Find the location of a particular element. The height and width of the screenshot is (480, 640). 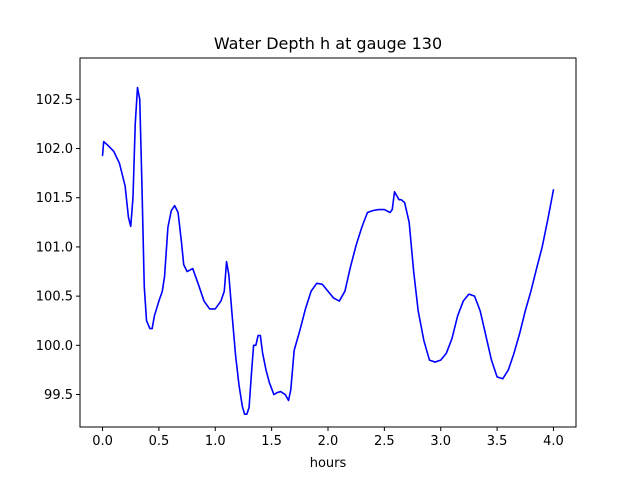

x-tick-label: 3.5 is located at coordinates (497, 441).